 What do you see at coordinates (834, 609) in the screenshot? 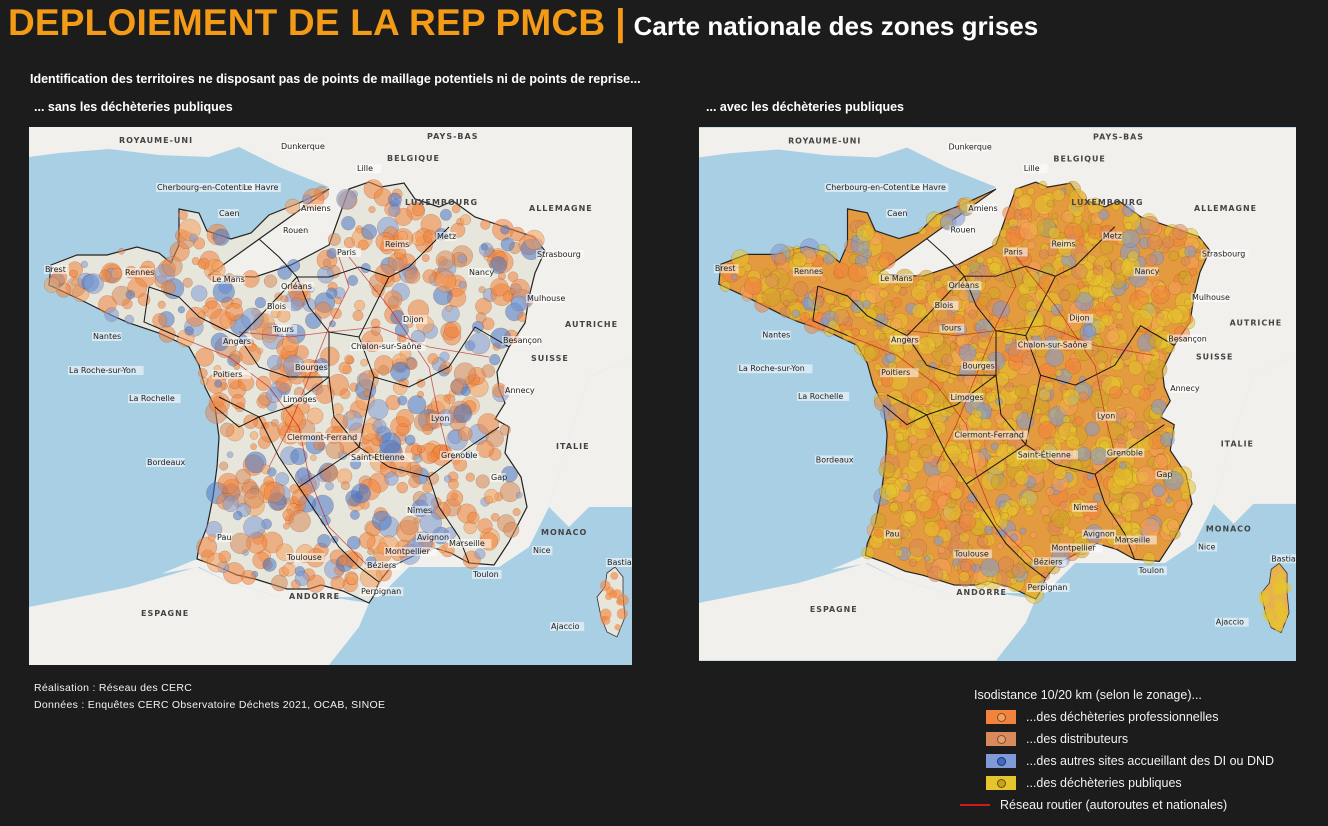
I see `country-label: ESPAGNE` at bounding box center [834, 609].